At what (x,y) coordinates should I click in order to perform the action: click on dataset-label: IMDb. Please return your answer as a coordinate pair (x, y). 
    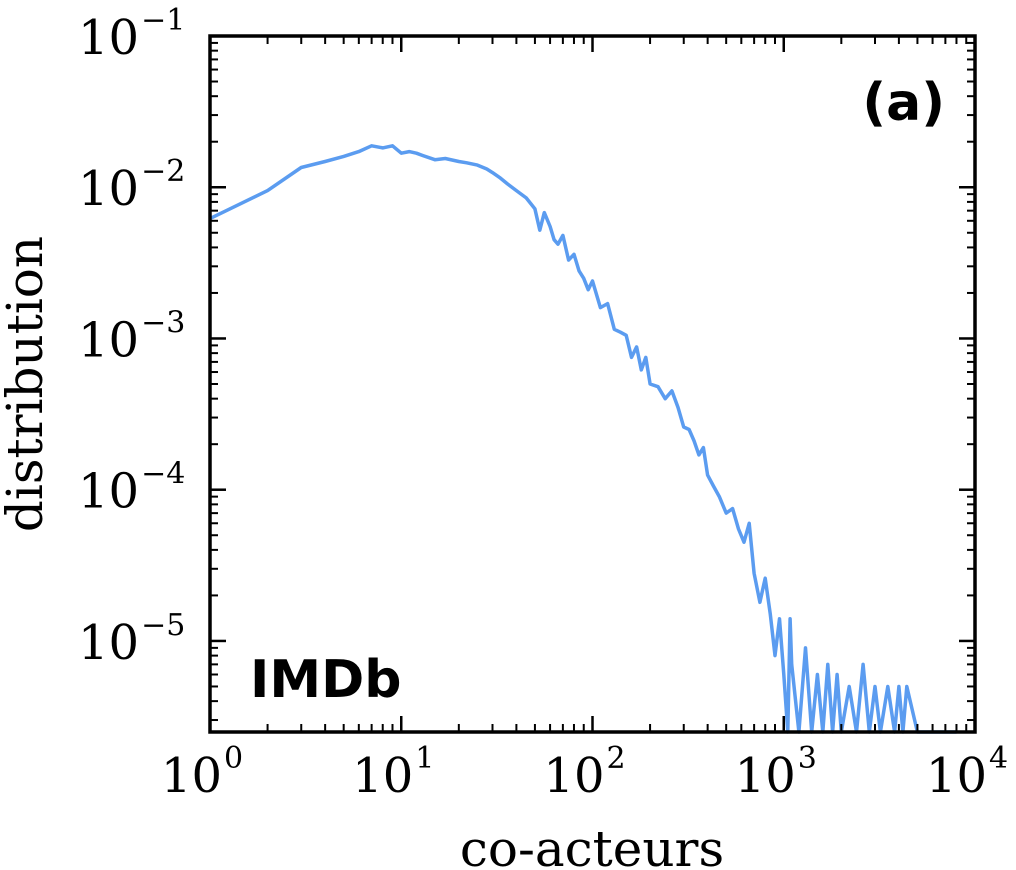
    Looking at the image, I should click on (325, 680).